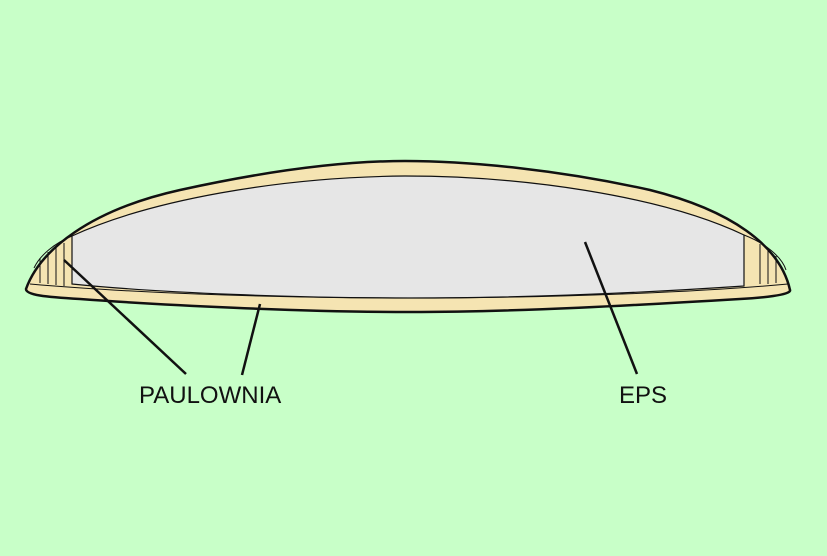 This screenshot has width=827, height=556. I want to click on bottom-skin-line, so click(409, 291).